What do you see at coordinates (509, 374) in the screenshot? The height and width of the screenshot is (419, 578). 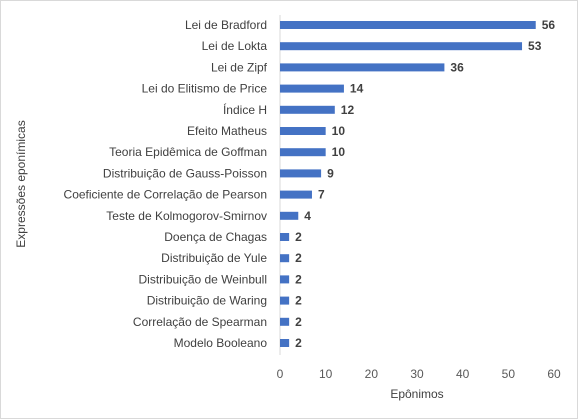 I see `x-tick-label: 50` at bounding box center [509, 374].